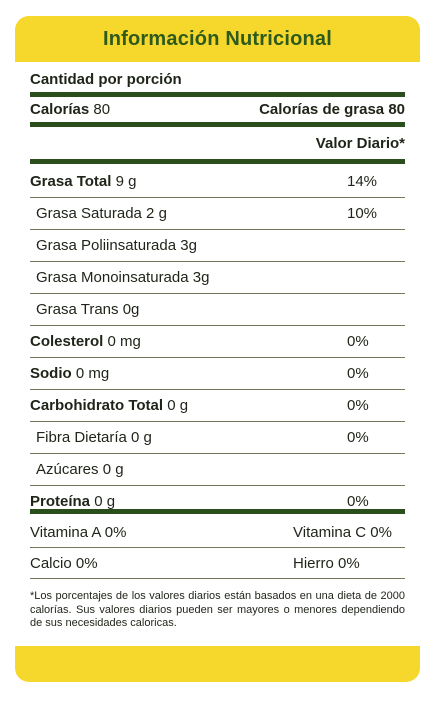  Describe the element at coordinates (342, 532) in the screenshot. I see `vitamin-right: Vitamina C 0%` at that location.